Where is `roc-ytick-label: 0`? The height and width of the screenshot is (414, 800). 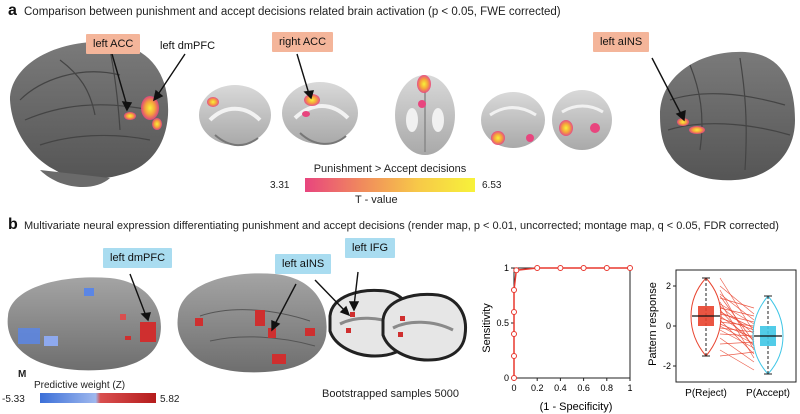 roc-ytick-label: 0 is located at coordinates (506, 378).